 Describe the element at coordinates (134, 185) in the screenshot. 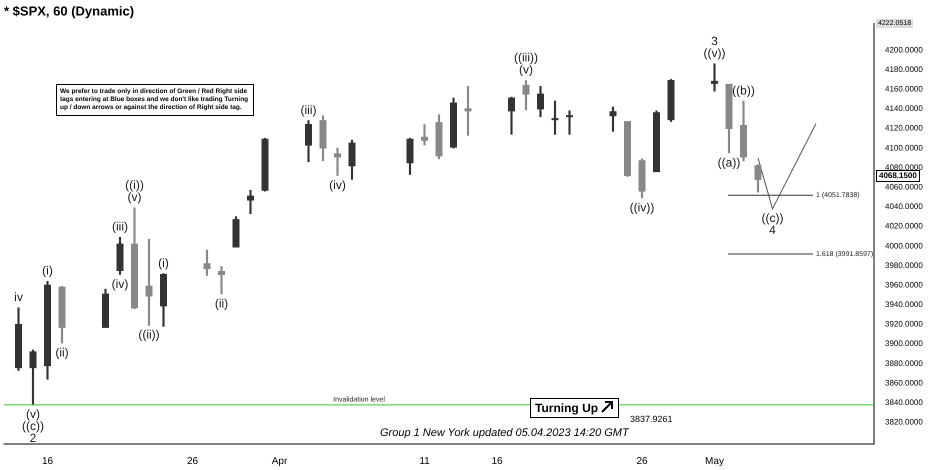

I see `annotation: ((i))` at that location.